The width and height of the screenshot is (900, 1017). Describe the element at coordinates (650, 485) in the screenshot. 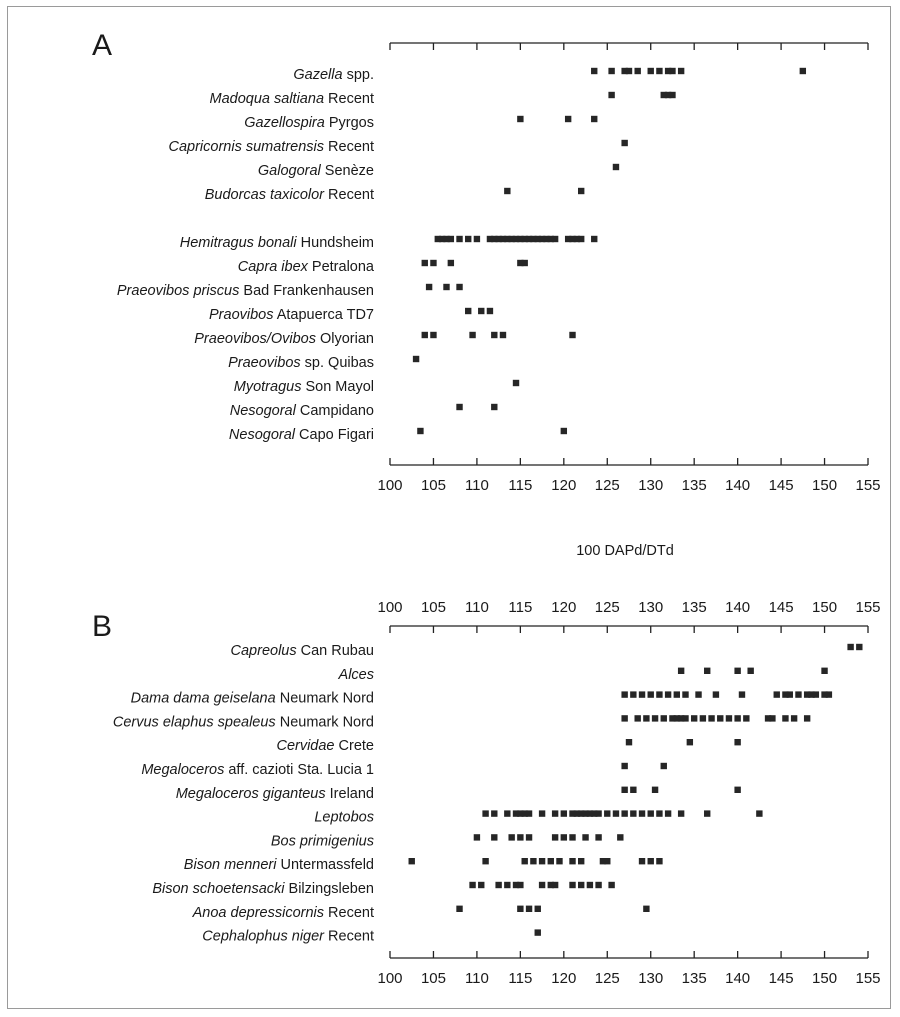

I see `x-tick-label: 130` at that location.